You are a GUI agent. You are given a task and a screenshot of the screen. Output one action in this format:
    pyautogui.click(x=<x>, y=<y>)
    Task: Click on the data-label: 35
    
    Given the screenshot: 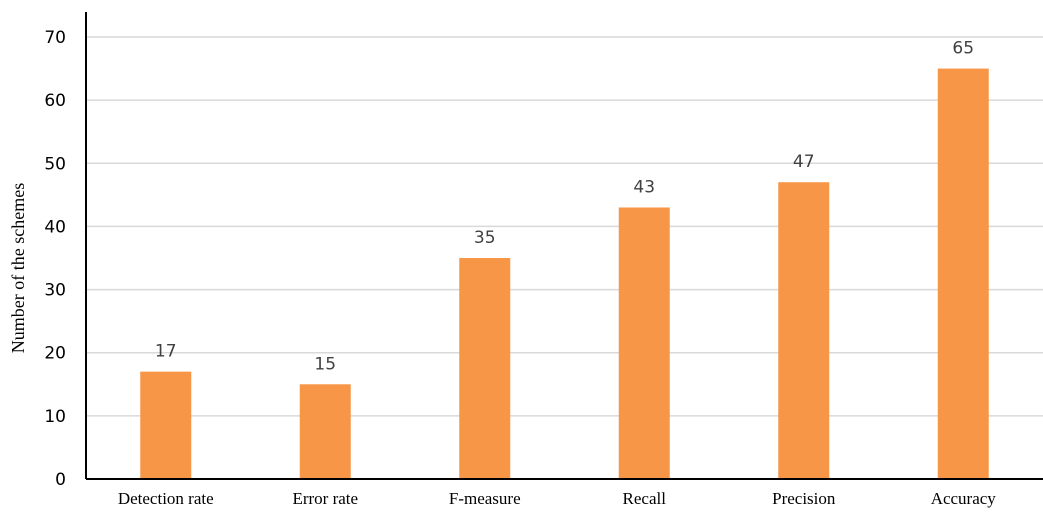 What is the action you would take?
    pyautogui.click(x=485, y=238)
    